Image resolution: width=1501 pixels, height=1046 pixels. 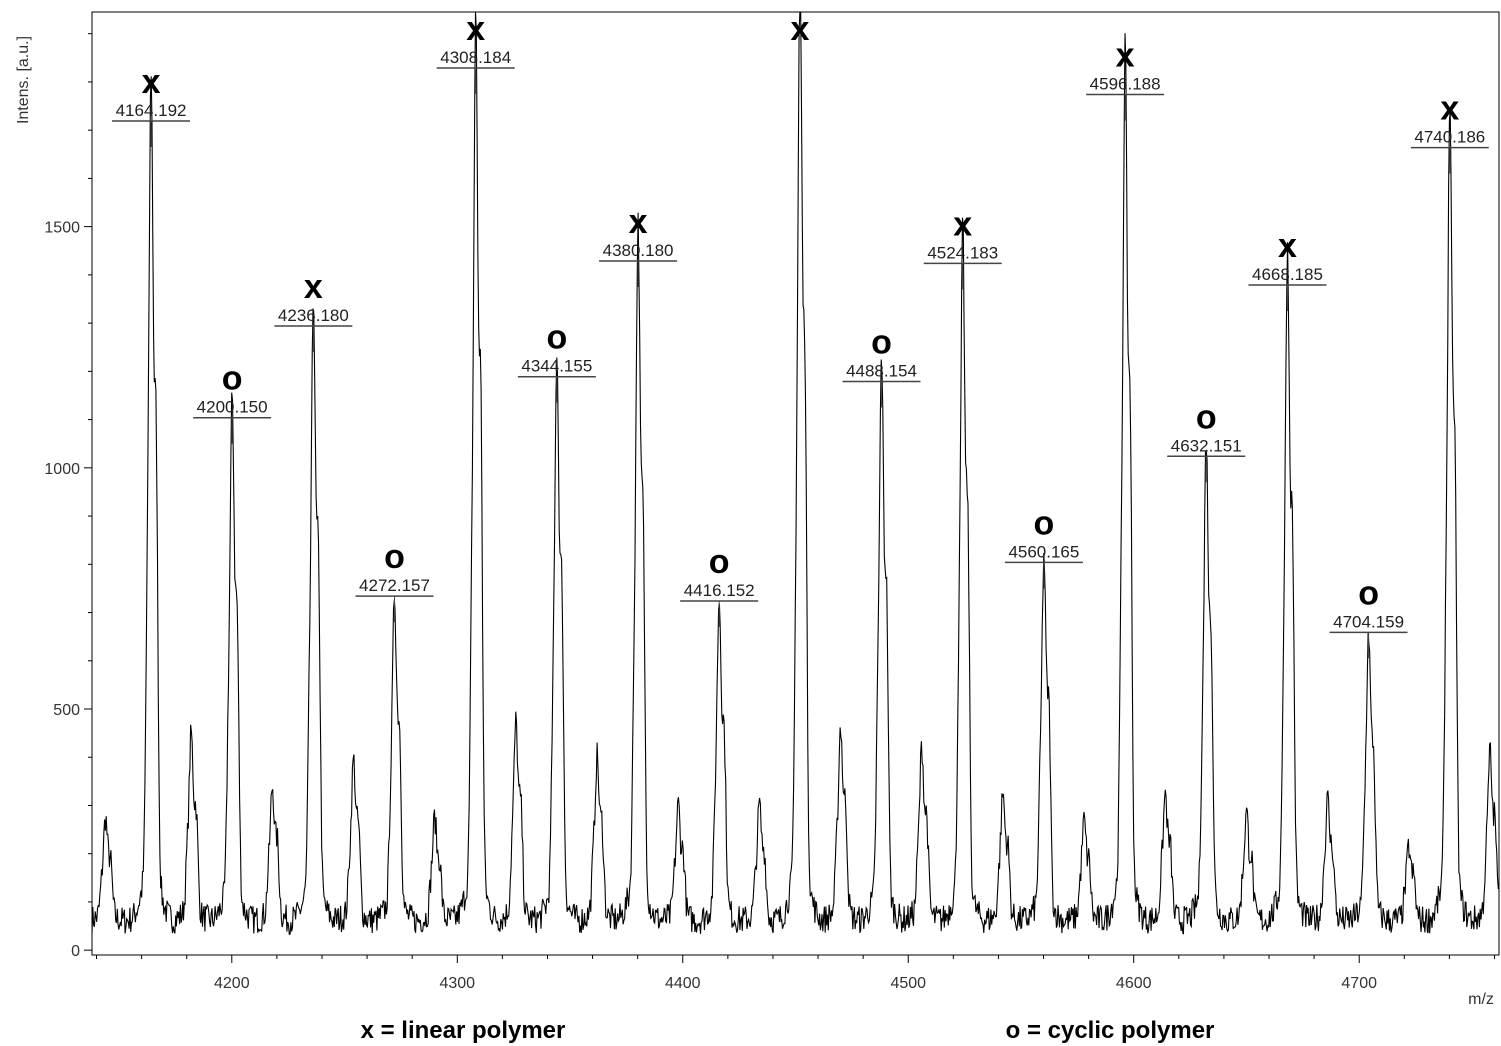 I want to click on peak-mz-label: 4164.192, so click(x=151, y=110).